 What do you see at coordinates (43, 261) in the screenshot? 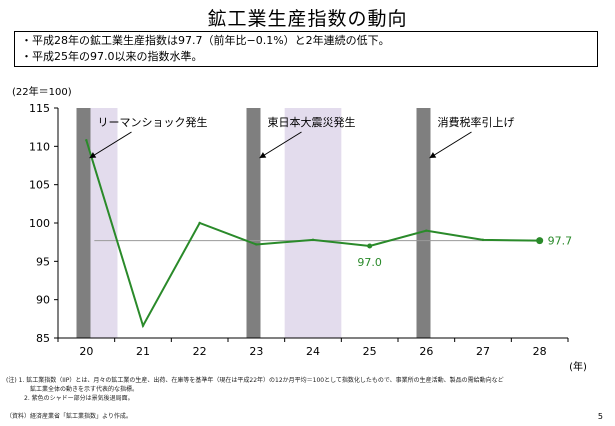
I see `y-tick-label-95: 95` at bounding box center [43, 261].